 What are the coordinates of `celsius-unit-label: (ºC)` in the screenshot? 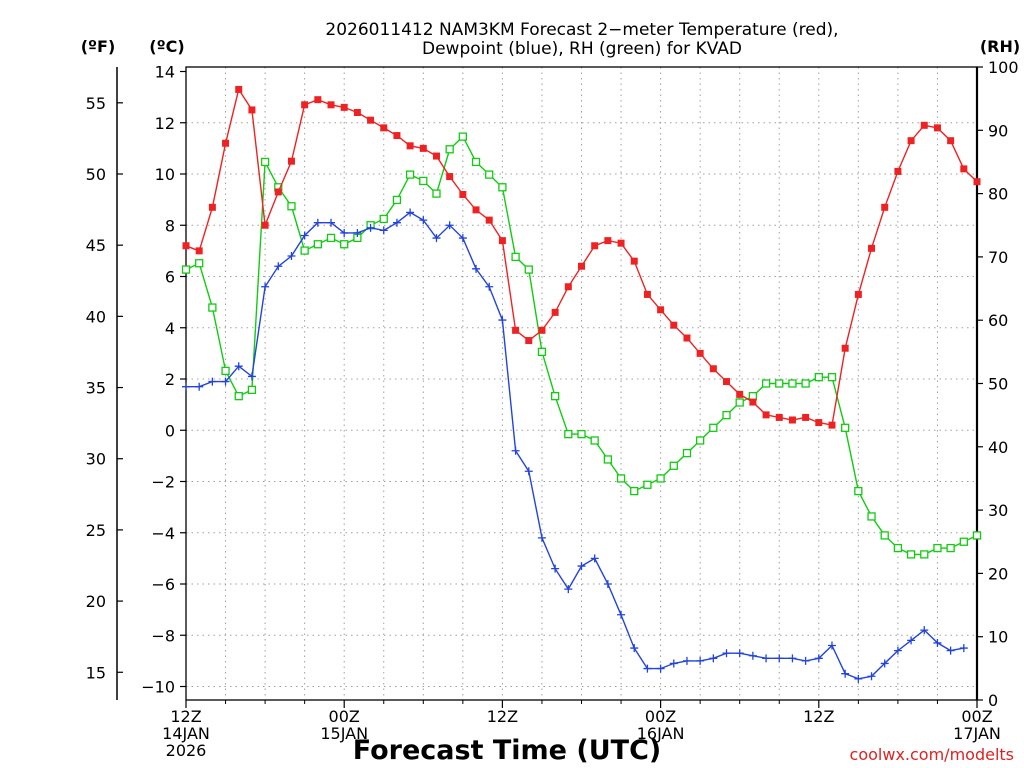 It's located at (166, 46).